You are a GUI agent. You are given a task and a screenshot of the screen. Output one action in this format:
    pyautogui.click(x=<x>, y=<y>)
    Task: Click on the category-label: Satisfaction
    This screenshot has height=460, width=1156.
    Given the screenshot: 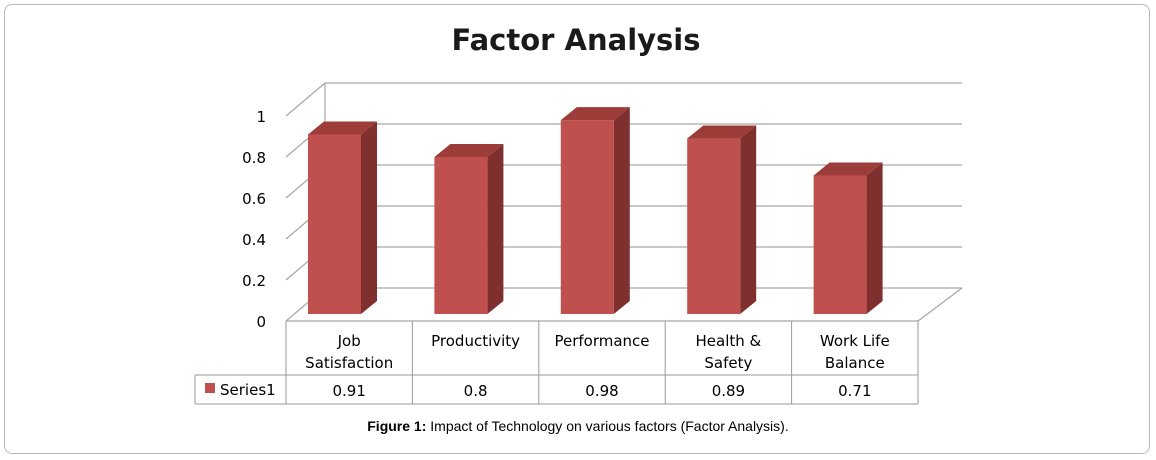 What is the action you would take?
    pyautogui.click(x=349, y=363)
    